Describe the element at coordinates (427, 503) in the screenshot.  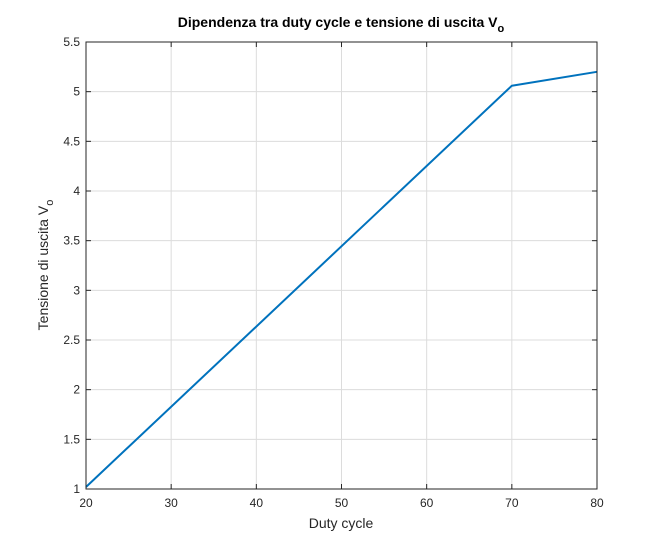
I see `x-tick-label: 60` at that location.